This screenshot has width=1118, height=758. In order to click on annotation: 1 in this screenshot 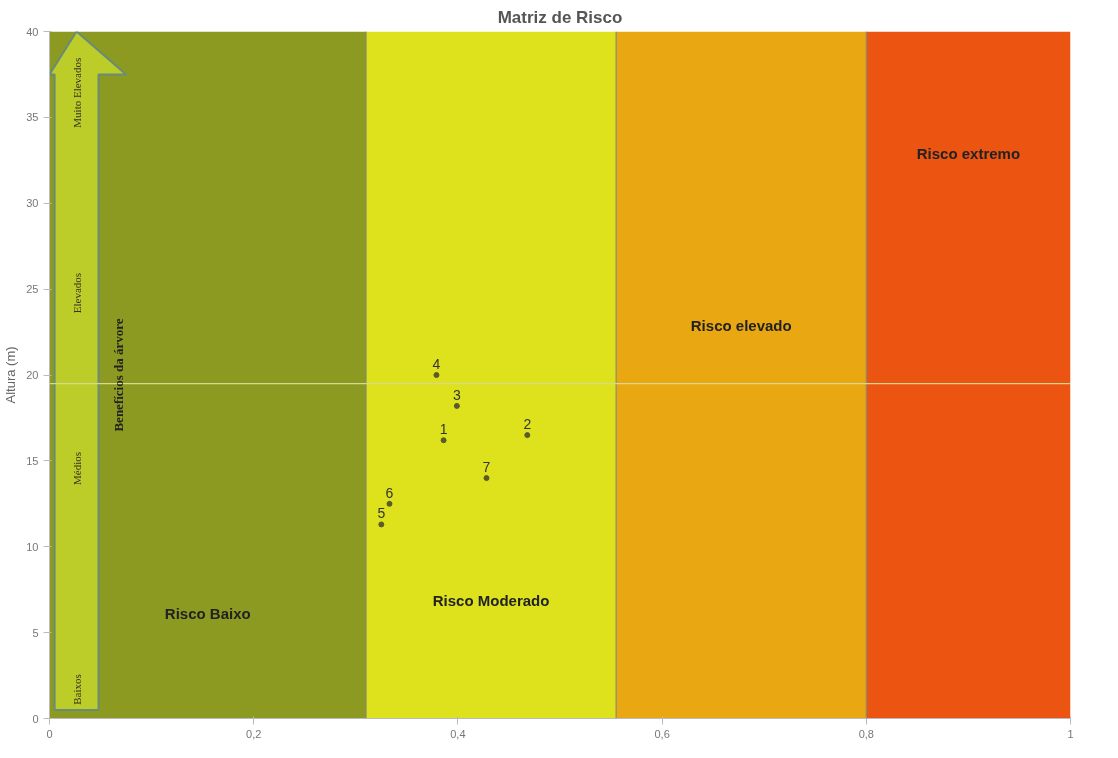, I will do `click(443, 429)`.